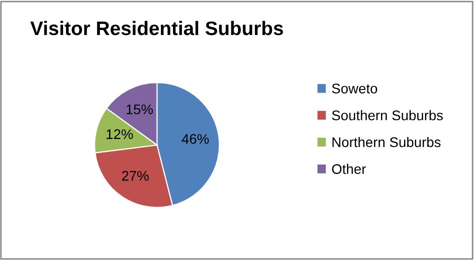 This screenshot has width=474, height=260. What do you see at coordinates (349, 169) in the screenshot?
I see `legend-label: Other` at bounding box center [349, 169].